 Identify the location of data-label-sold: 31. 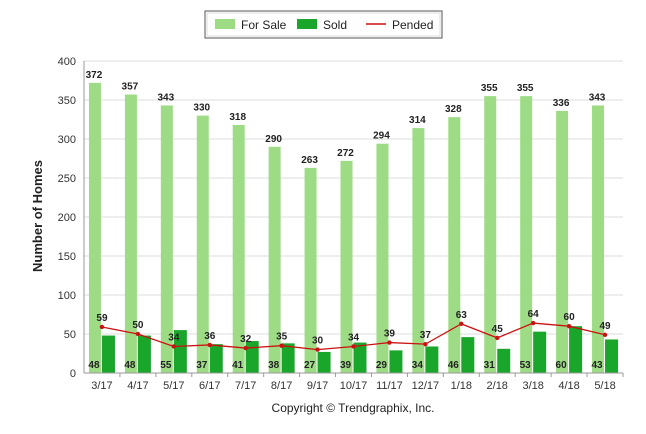
(490, 365).